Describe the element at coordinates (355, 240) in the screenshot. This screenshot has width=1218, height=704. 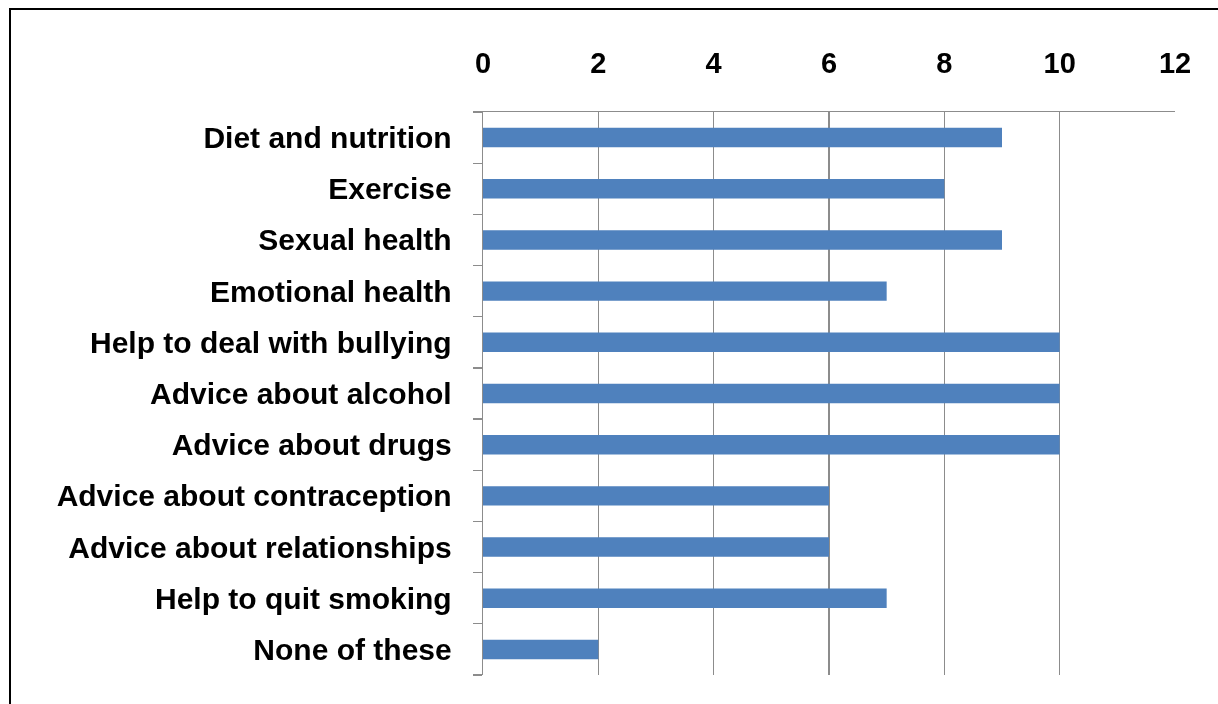
I see `y-tick-label: Sexual health` at that location.